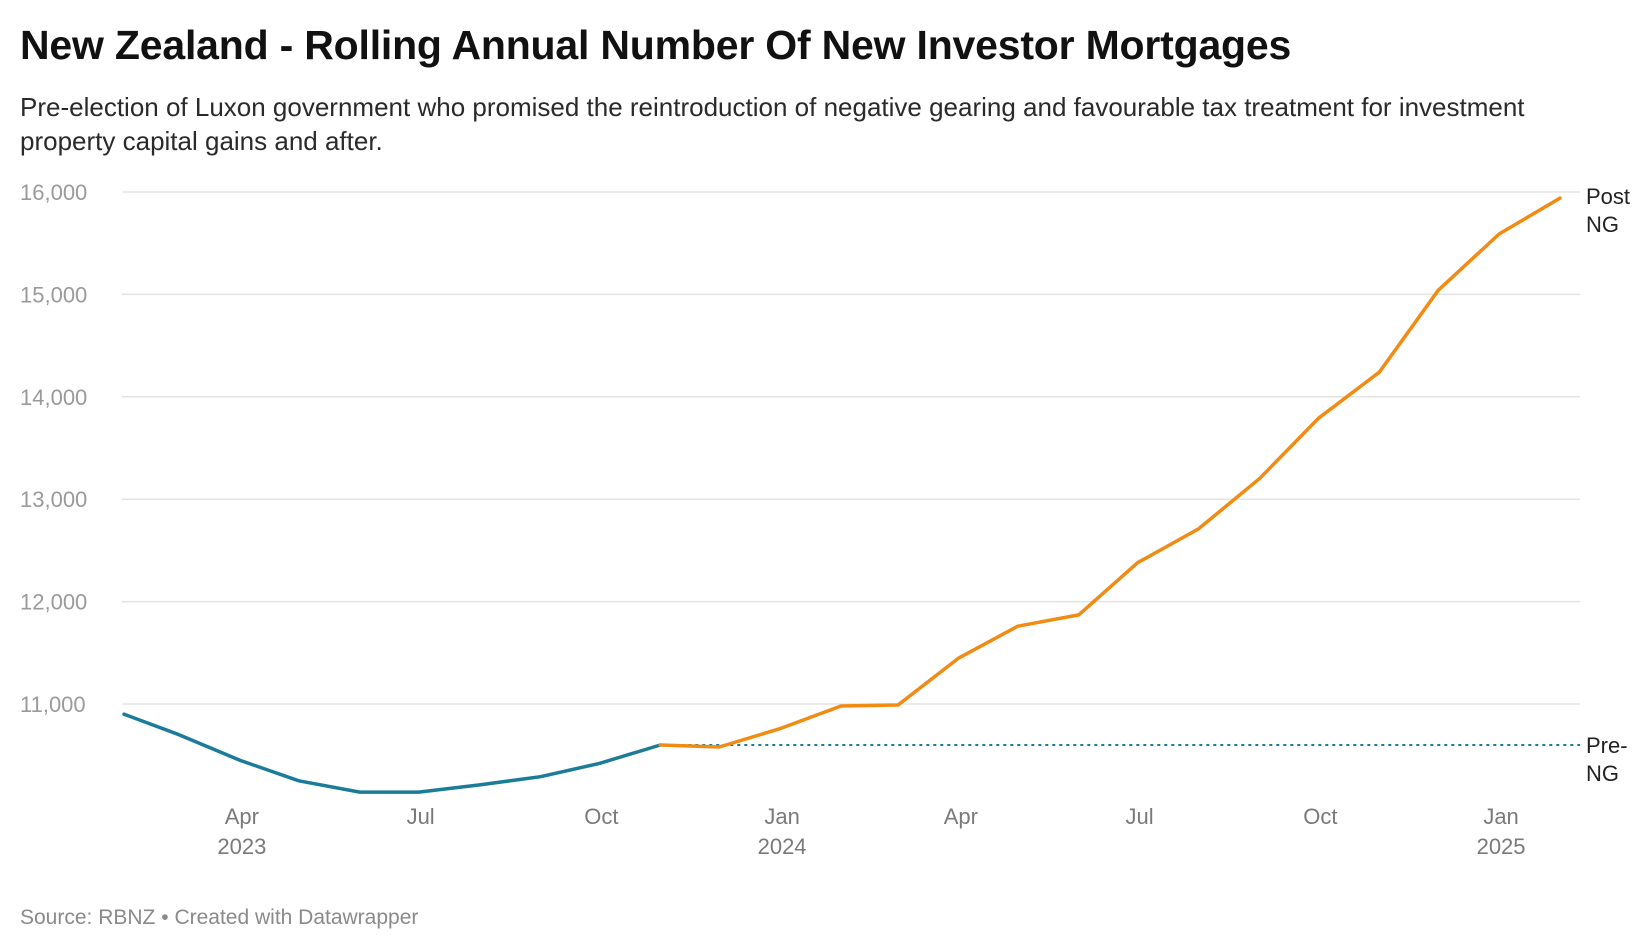 This screenshot has width=1640, height=948. What do you see at coordinates (1608, 485) in the screenshot?
I see `series-label-layer: Post NG Pre- NG` at bounding box center [1608, 485].